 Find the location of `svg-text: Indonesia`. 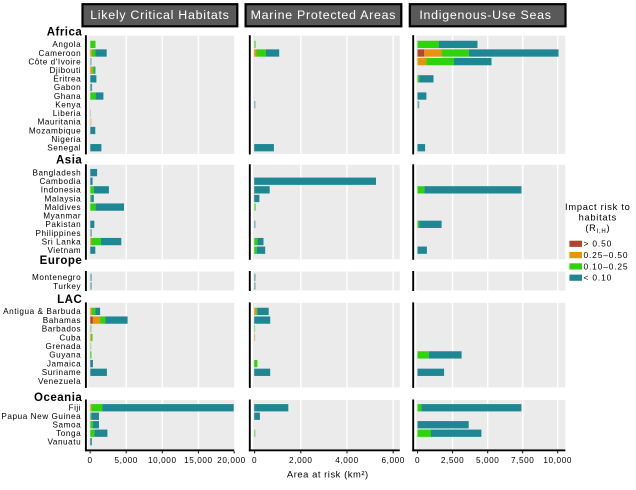

svg-text: Indonesia is located at coordinates (61, 190).